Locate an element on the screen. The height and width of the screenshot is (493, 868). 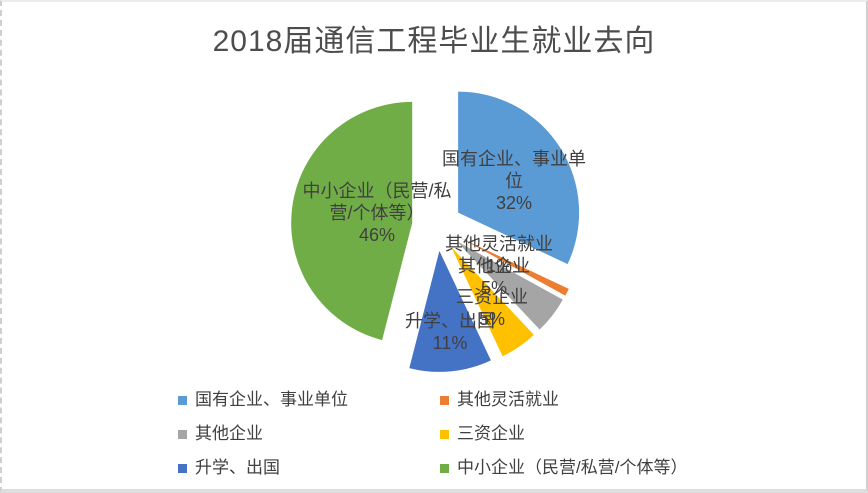
legend-item-sme: 中小企业（民营/私营/个体等） is located at coordinates (563, 468).